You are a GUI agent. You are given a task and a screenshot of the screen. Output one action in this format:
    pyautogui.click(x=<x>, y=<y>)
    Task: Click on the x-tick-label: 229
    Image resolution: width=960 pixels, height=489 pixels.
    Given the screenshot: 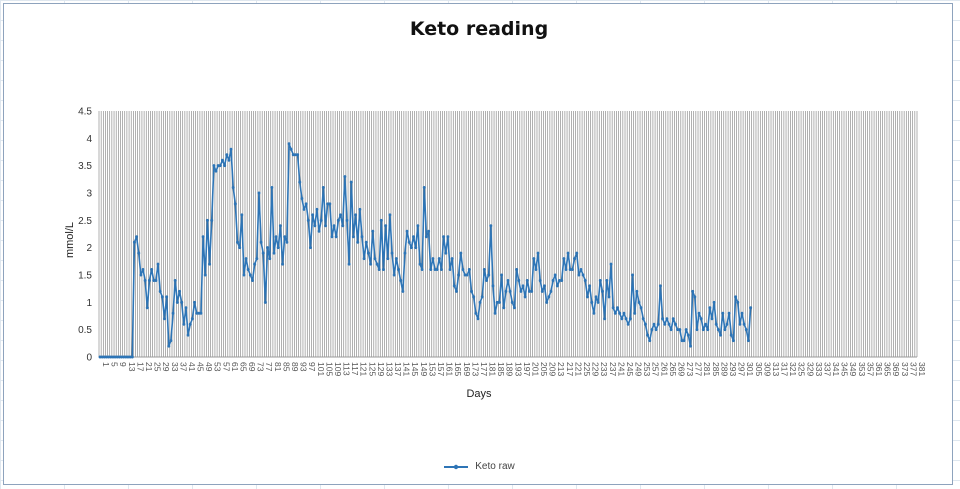 What is the action you would take?
    pyautogui.click(x=596, y=369)
    